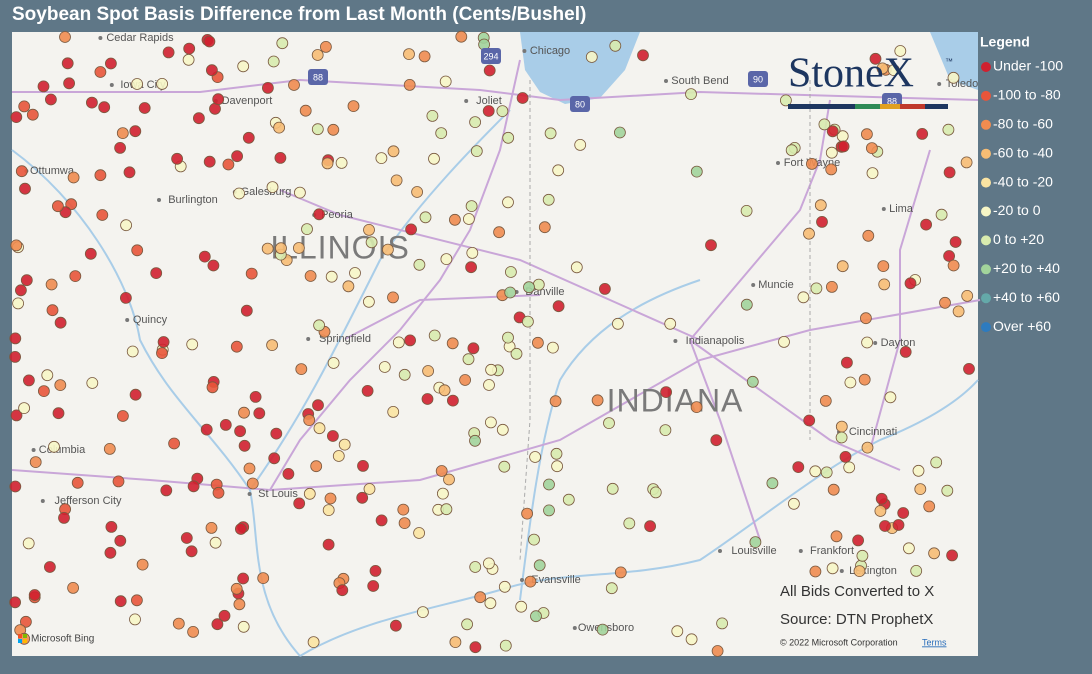 Image resolution: width=1092 pixels, height=674 pixels. Describe the element at coordinates (1018, 239) in the screenshot. I see `legend-label: 0 to +20` at that location.